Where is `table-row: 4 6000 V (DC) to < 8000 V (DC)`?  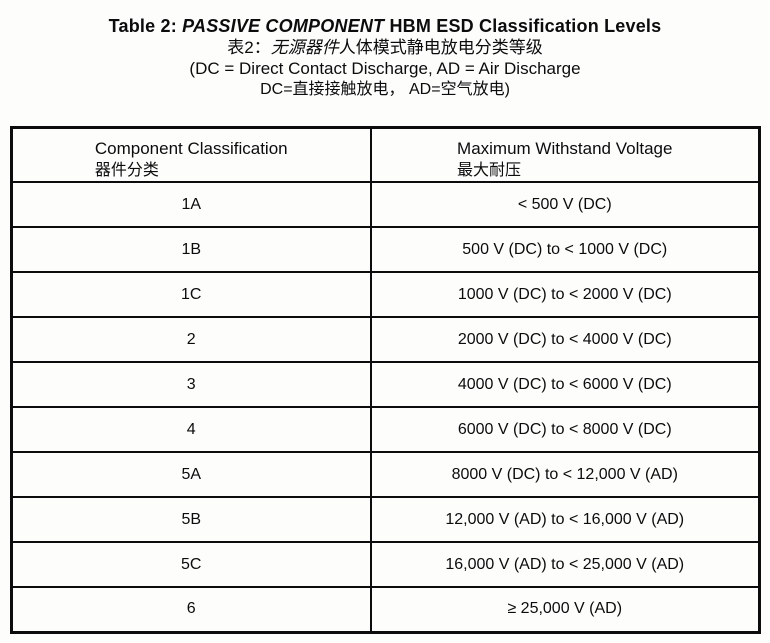 table-row: 4 6000 V (DC) to < 8000 V (DC) is located at coordinates (385, 429).